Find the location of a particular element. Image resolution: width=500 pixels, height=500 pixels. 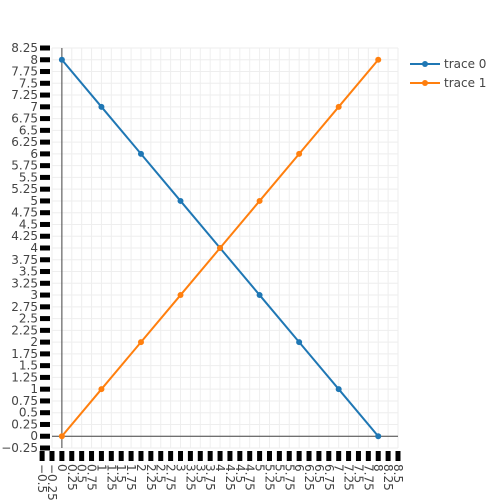

x-tick-label: 4.5 is located at coordinates (240, 473).